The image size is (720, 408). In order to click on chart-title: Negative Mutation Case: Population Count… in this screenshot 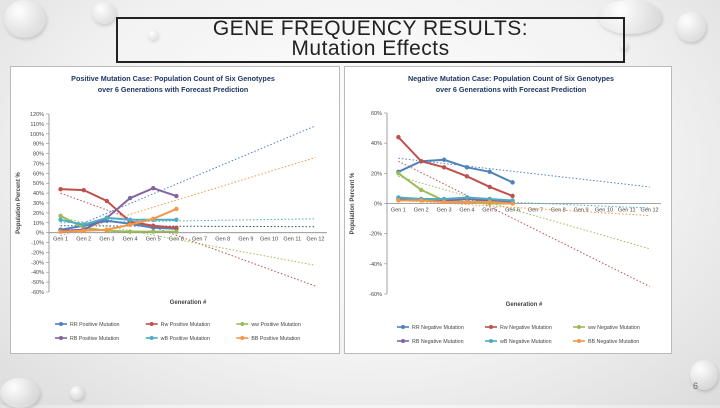, I will do `click(511, 78)`.